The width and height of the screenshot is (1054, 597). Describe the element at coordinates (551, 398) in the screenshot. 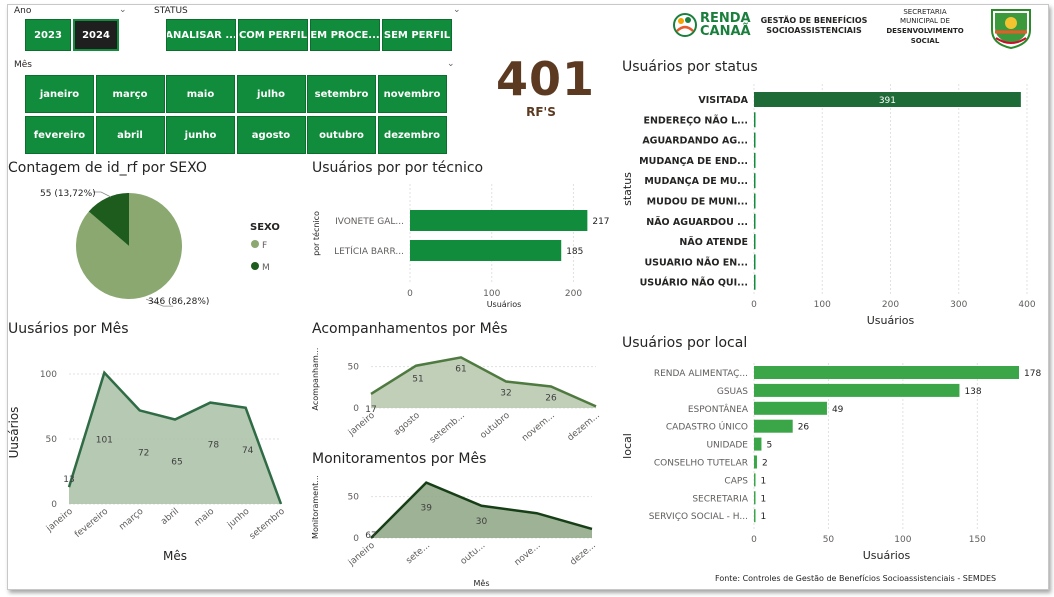

I see `data-label-novem: 26` at that location.